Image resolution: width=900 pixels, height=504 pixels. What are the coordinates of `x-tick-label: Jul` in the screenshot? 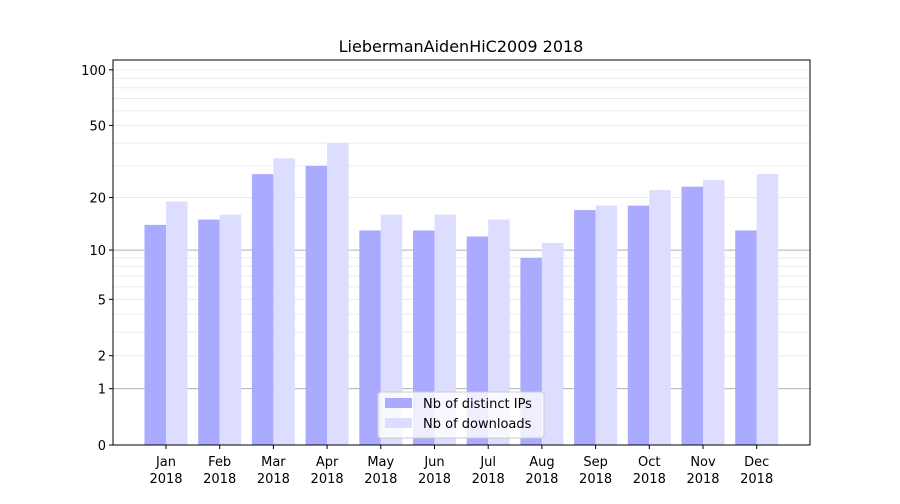 It's located at (487, 462).